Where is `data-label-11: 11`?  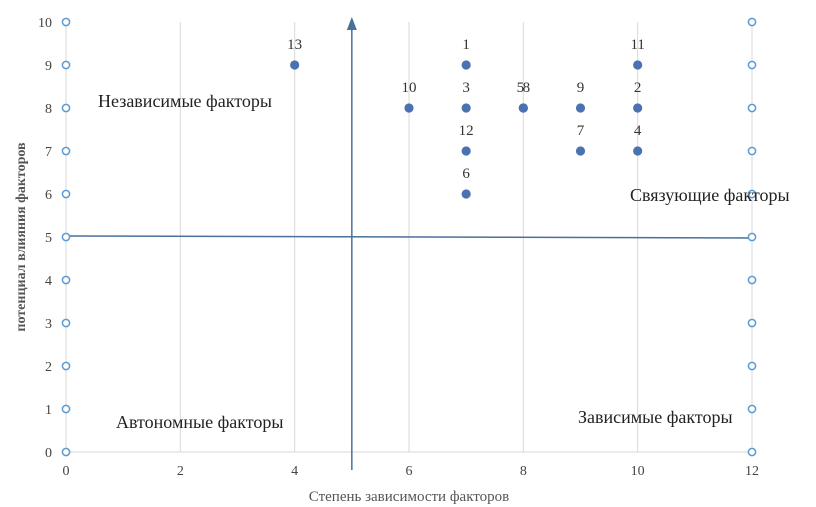
data-label-11: 11 is located at coordinates (637, 45).